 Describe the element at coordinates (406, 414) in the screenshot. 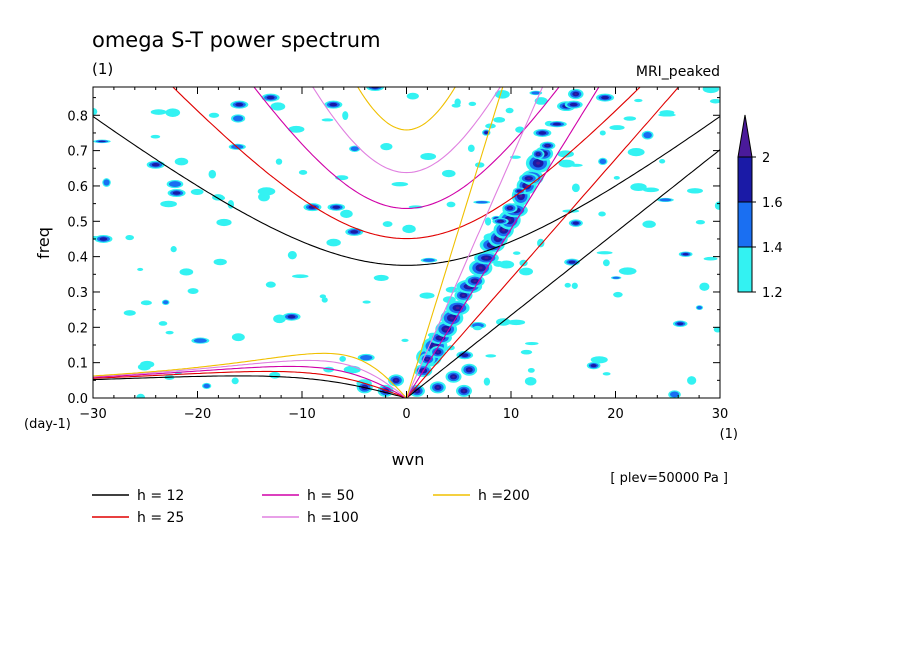

I see `x-tick-label: 0` at that location.